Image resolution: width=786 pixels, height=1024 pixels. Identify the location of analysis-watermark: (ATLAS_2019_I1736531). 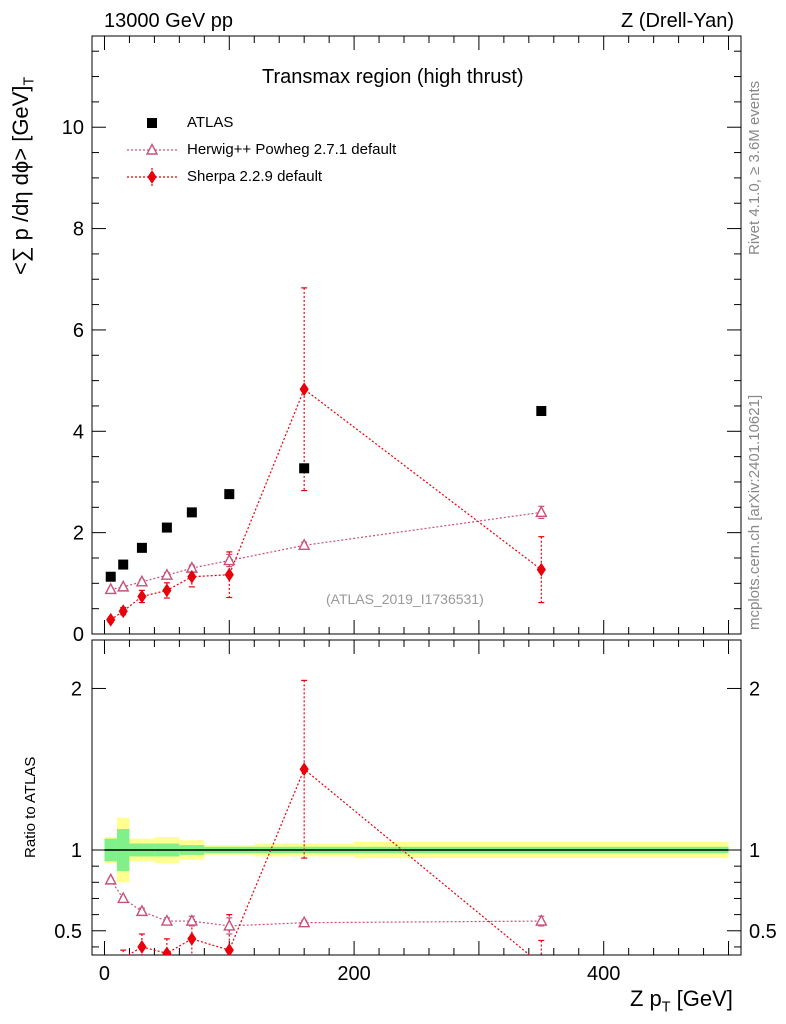
(405, 599).